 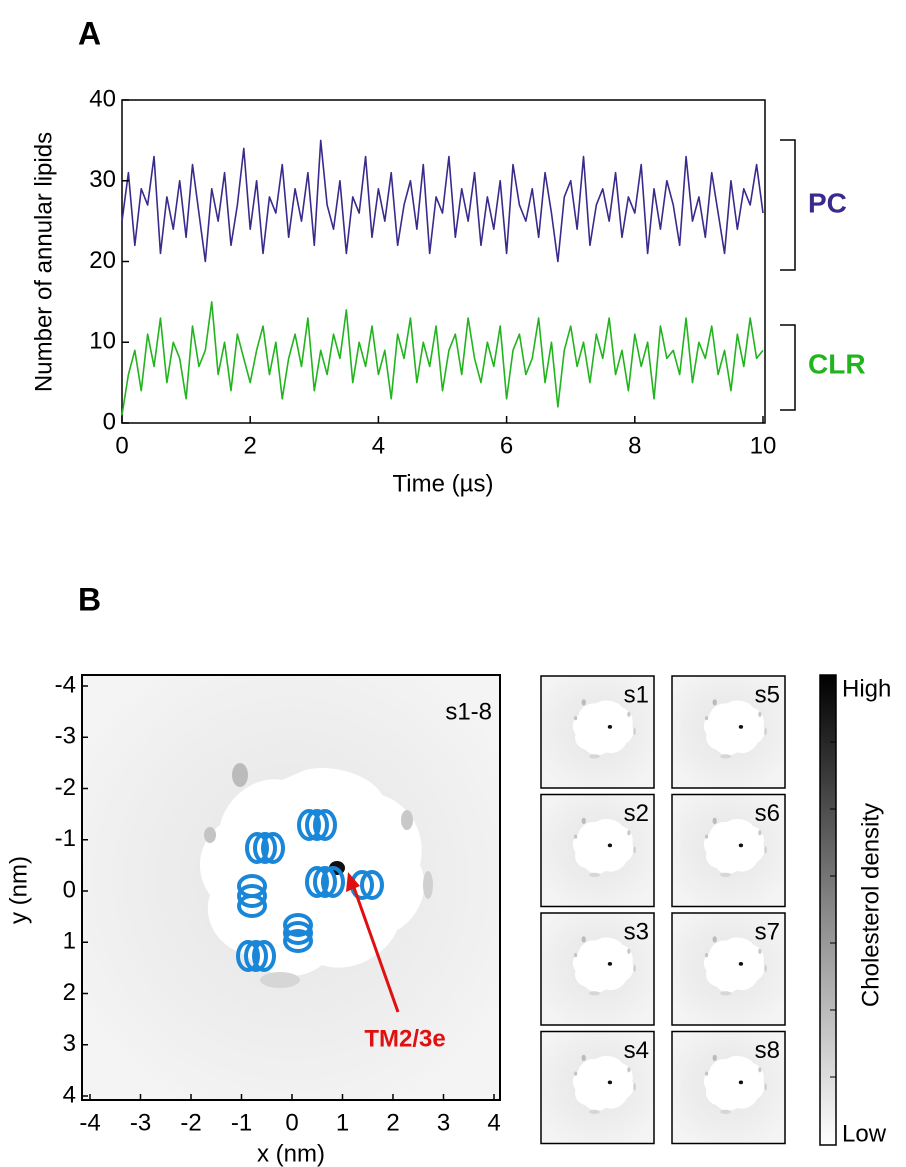 What do you see at coordinates (763, 445) in the screenshot?
I see `x-tick-label: 10` at bounding box center [763, 445].